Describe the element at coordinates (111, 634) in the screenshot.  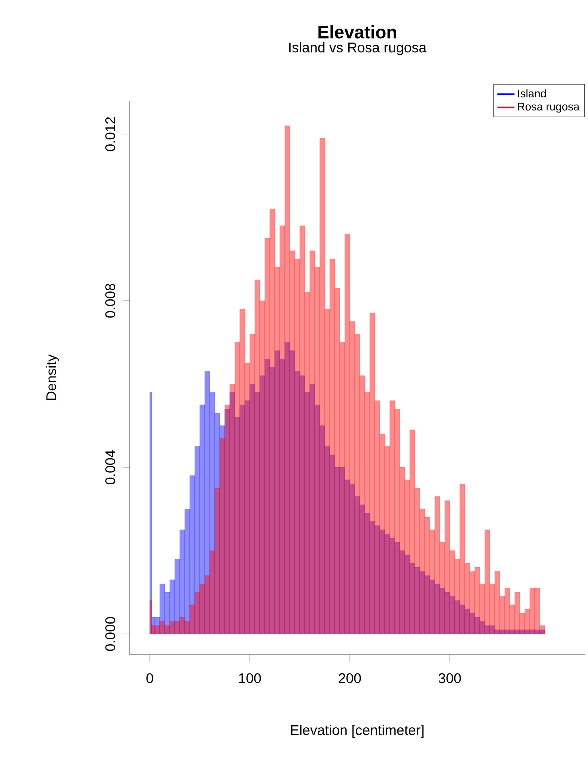
I see `y-tick-label: 0.000` at that location.